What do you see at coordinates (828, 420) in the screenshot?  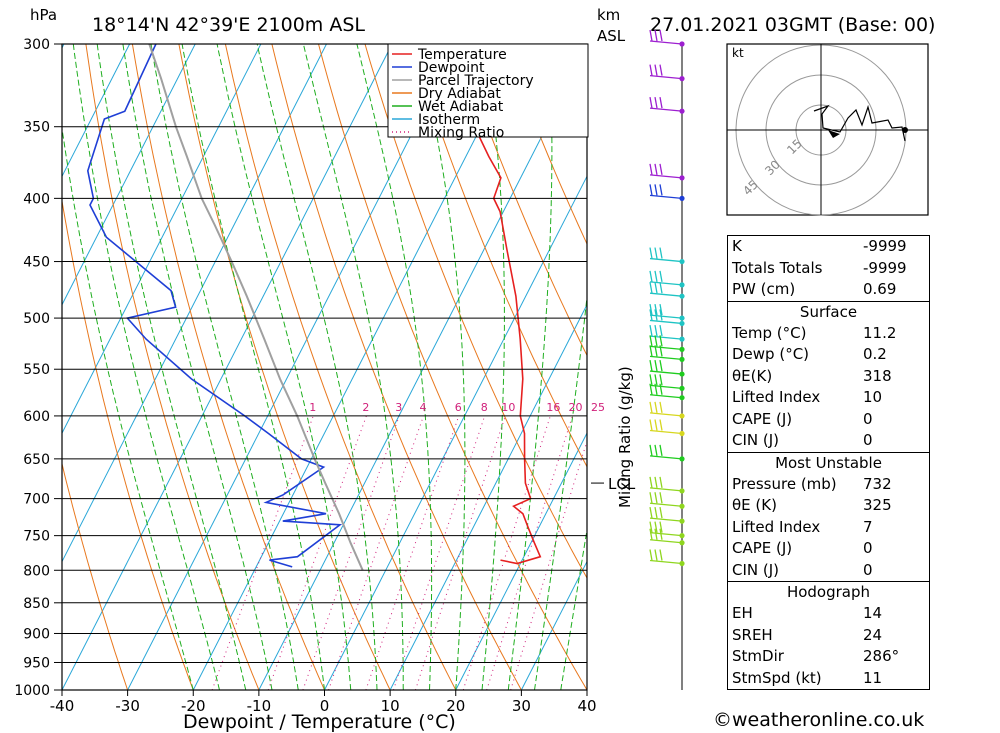 I see `surface-row: CAPE (J) 0` at bounding box center [828, 420].